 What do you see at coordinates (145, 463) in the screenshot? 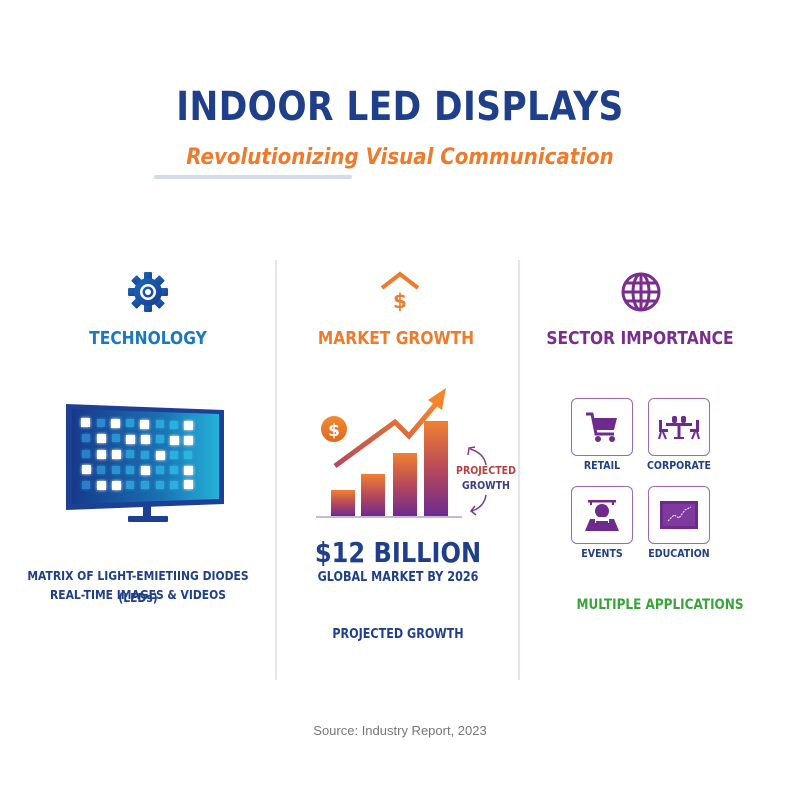
I see `led-monitor-illustration` at bounding box center [145, 463].